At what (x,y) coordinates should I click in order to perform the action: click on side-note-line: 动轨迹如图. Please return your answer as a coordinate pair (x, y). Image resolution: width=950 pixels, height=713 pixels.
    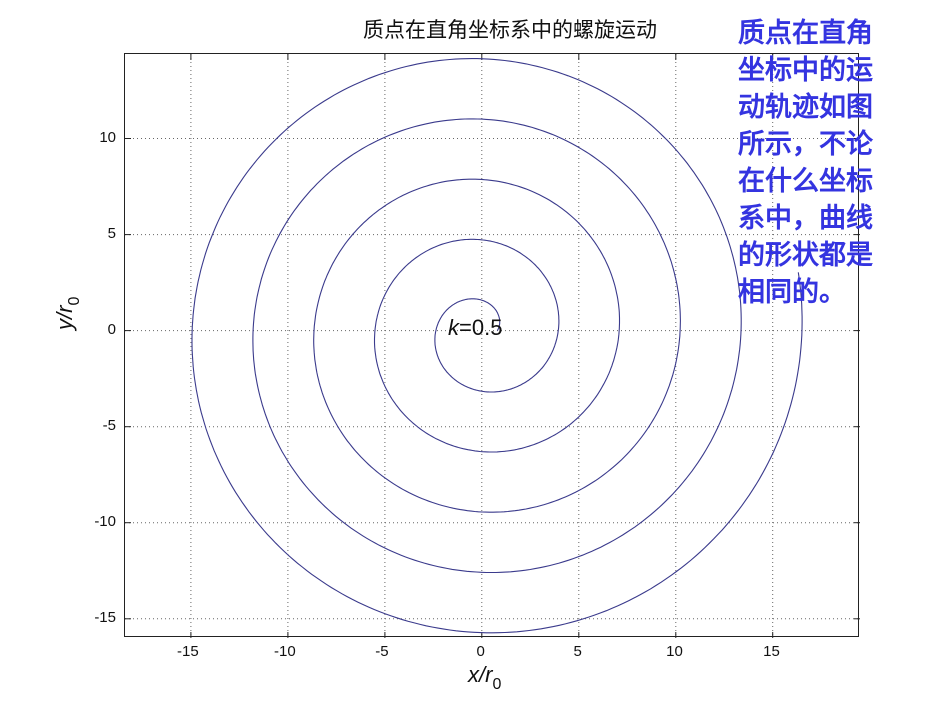
    Looking at the image, I should click on (805, 107).